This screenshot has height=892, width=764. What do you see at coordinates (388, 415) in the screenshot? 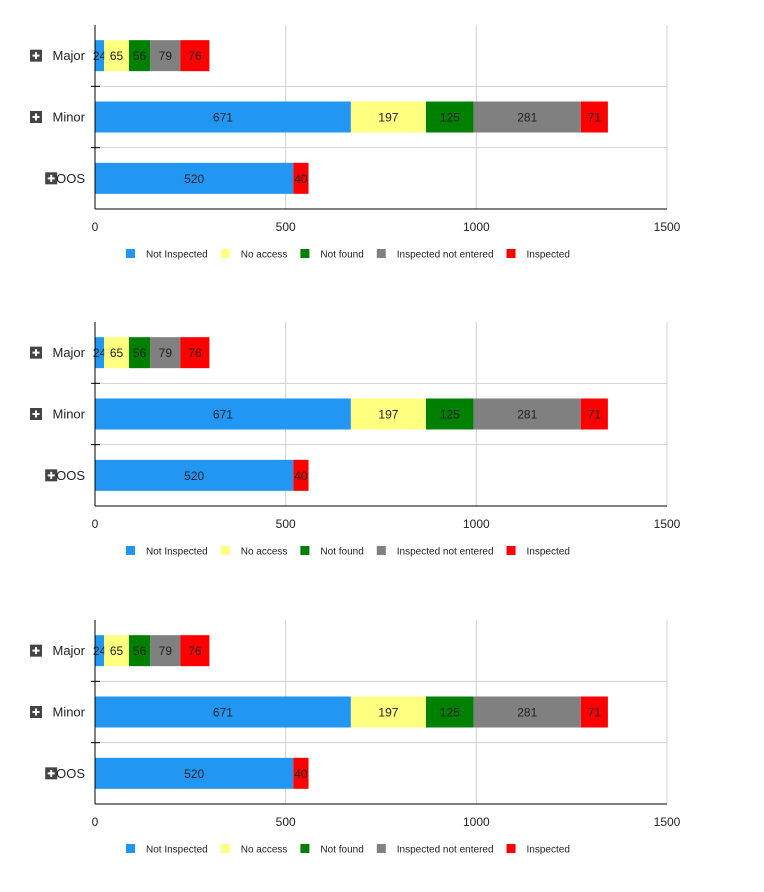
I see `data-label: 197` at bounding box center [388, 415].